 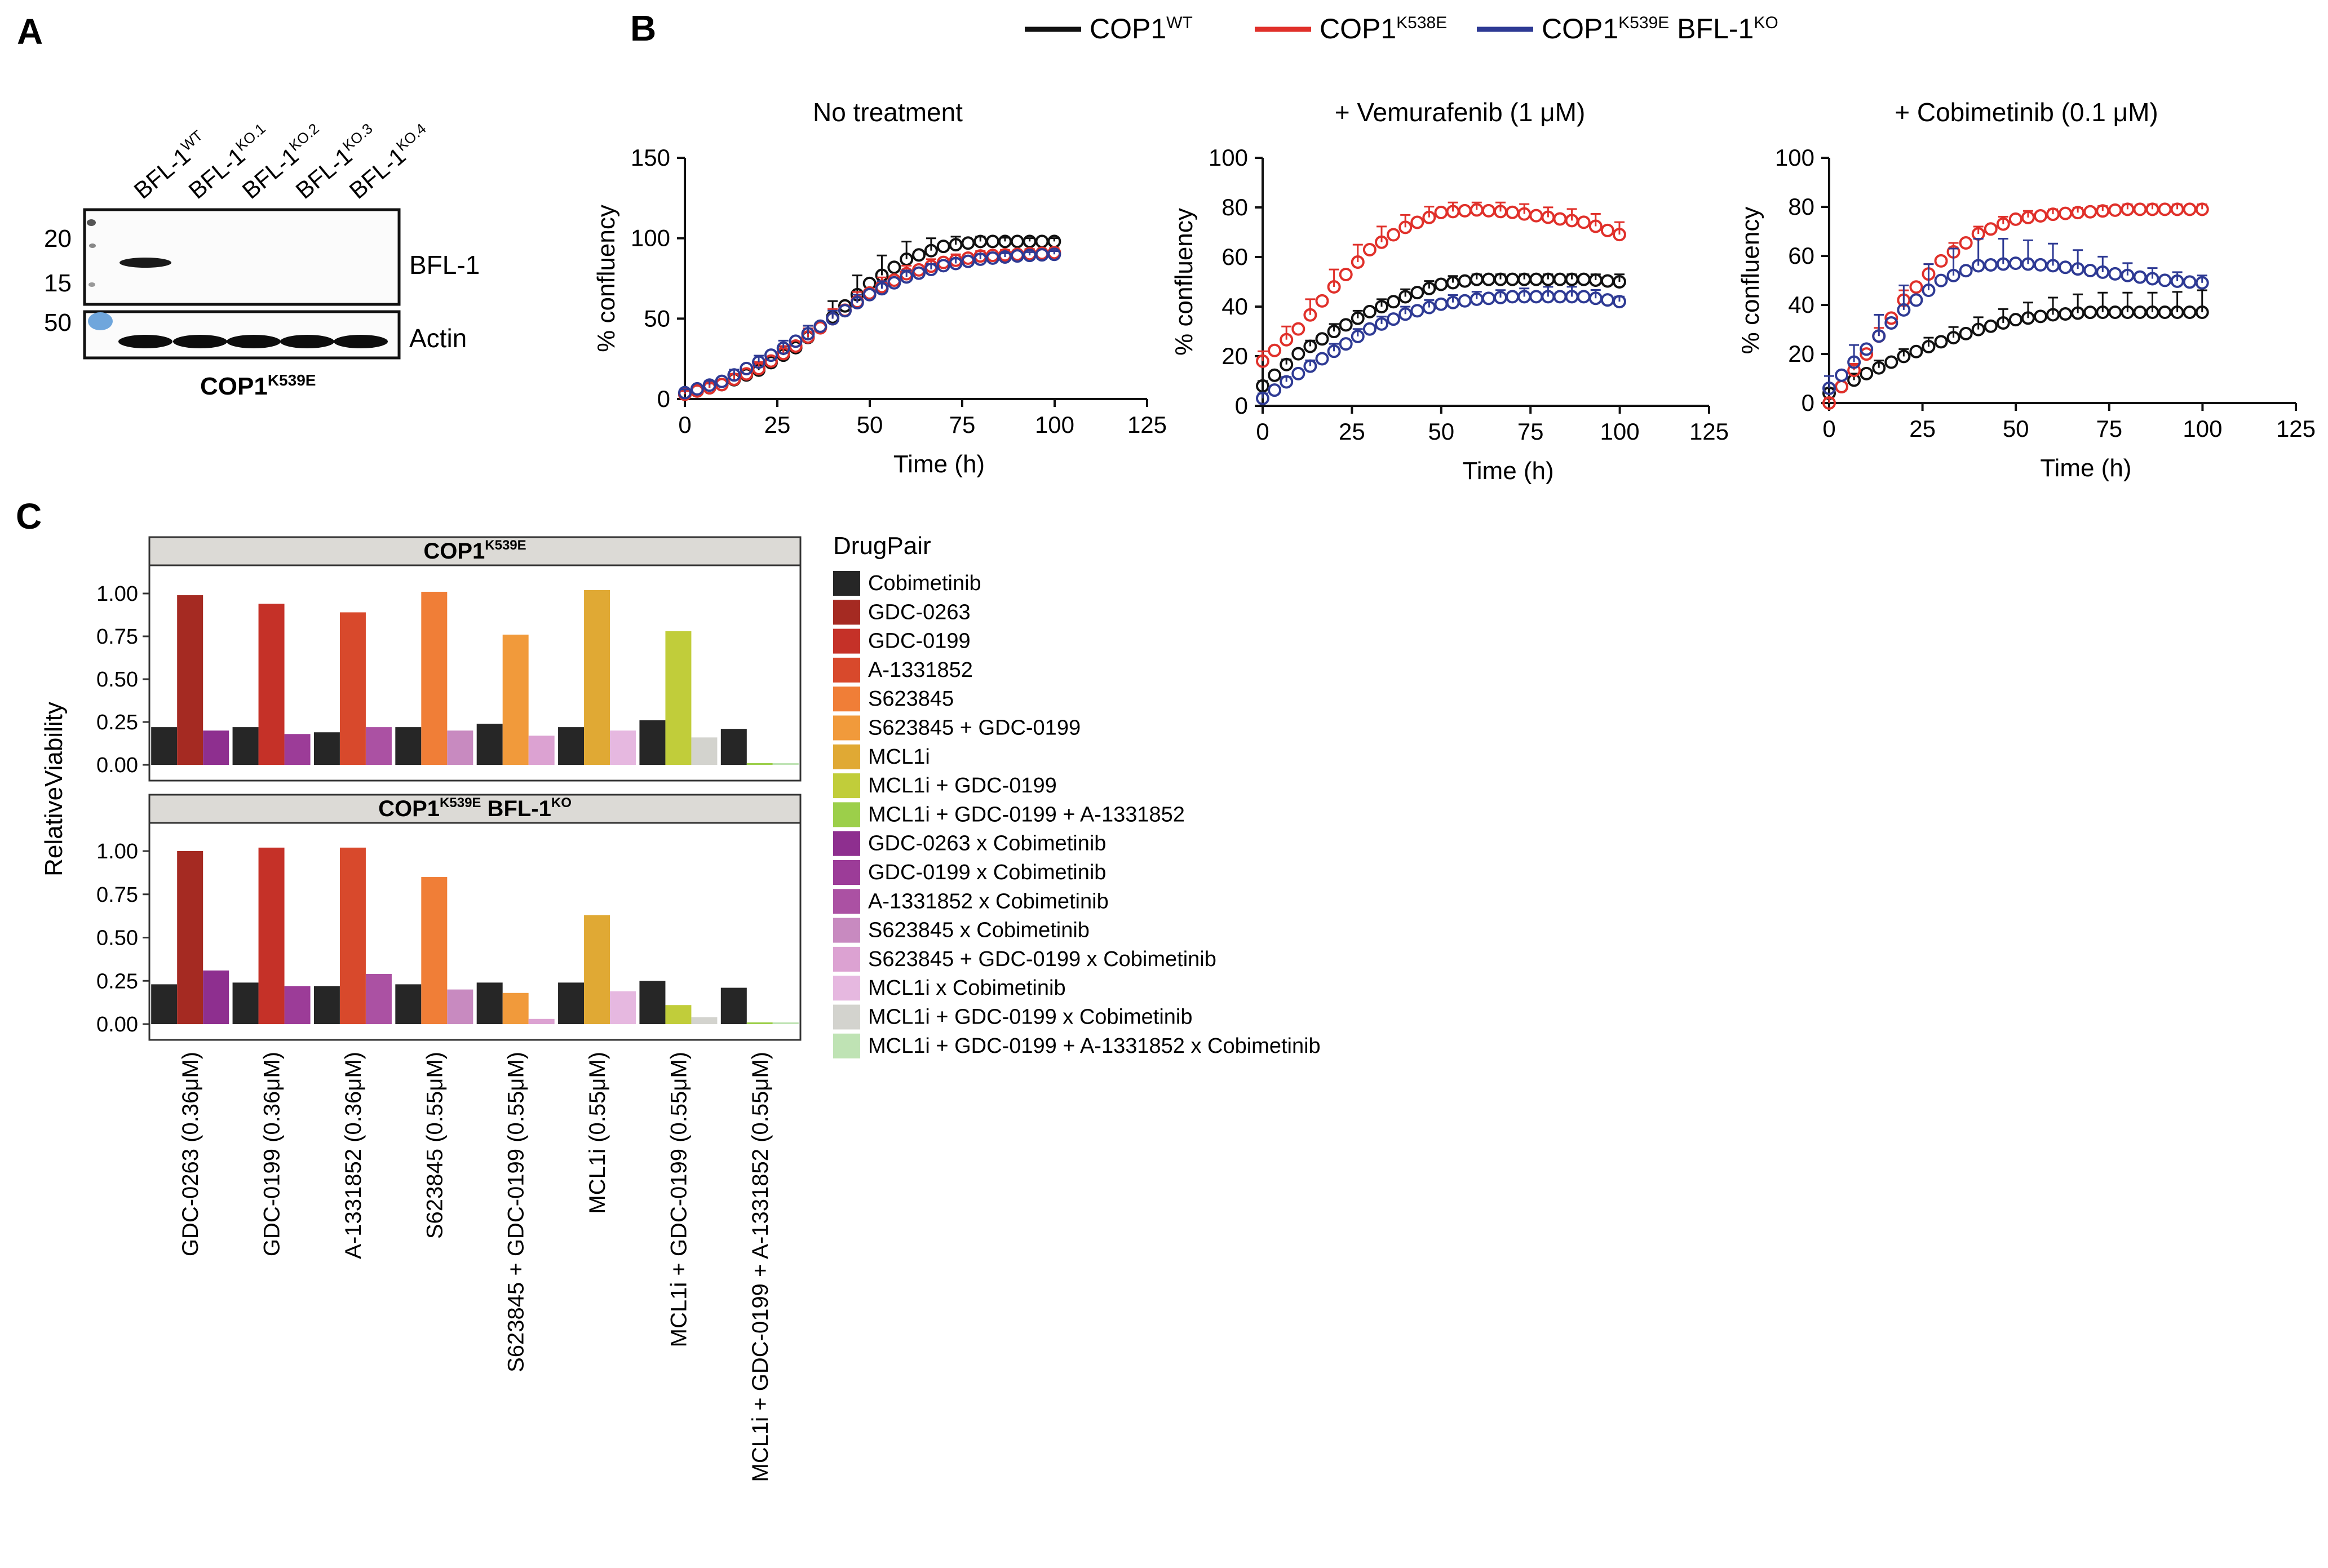 What do you see at coordinates (1383, 29) in the screenshot?
I see `legend-label: COP1K538E` at bounding box center [1383, 29].